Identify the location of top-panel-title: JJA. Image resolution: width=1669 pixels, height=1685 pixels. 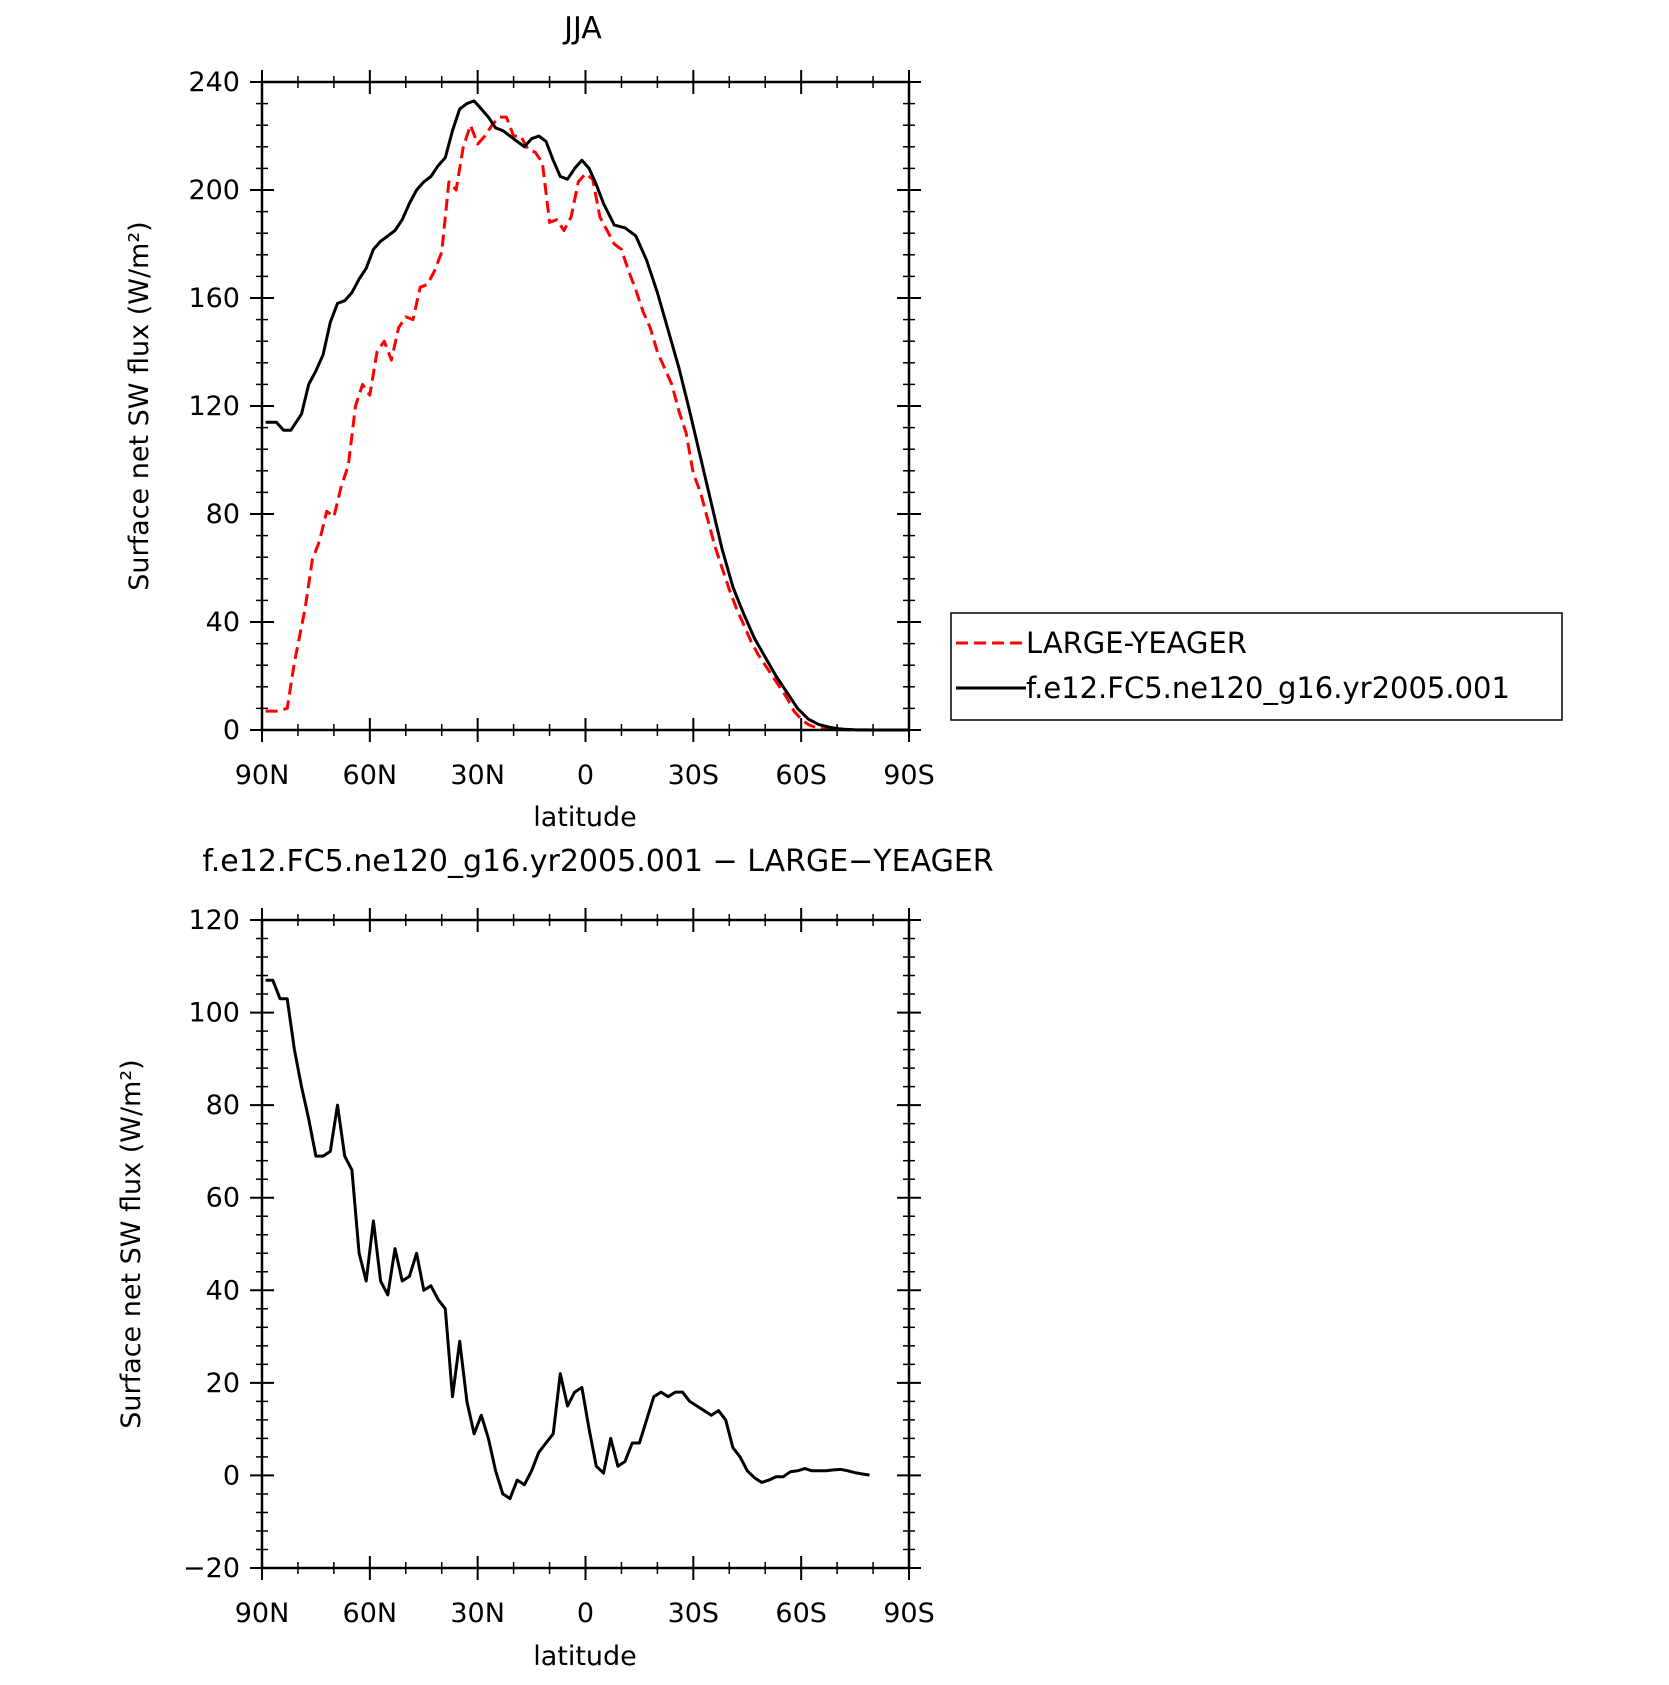
(582, 28).